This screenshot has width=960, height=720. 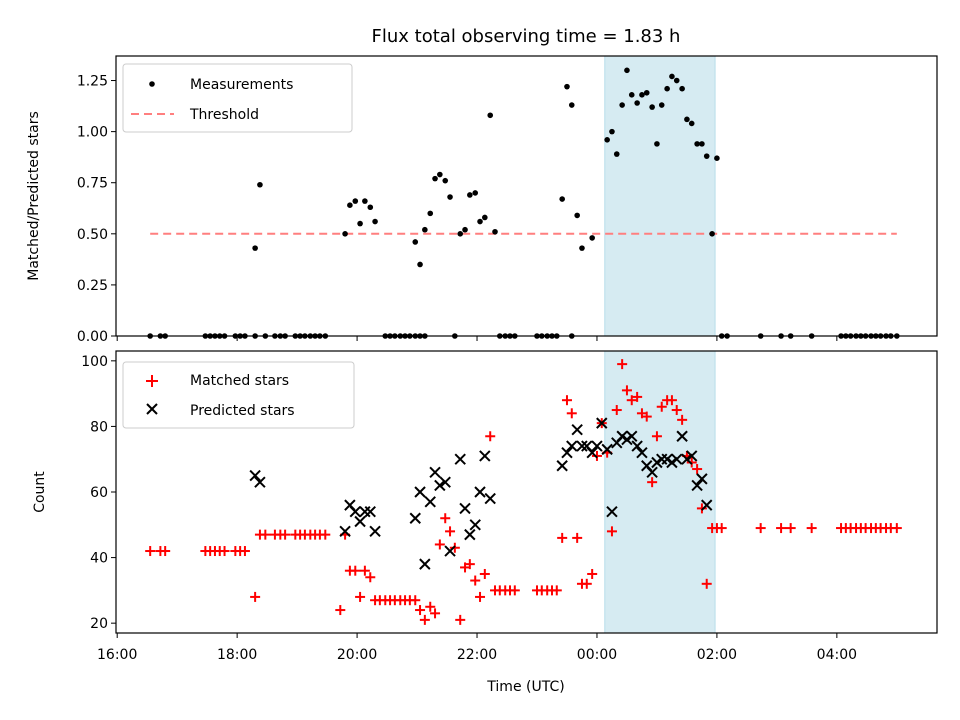 What do you see at coordinates (117, 655) in the screenshot?
I see `x-tick-label: 16:00` at bounding box center [117, 655].